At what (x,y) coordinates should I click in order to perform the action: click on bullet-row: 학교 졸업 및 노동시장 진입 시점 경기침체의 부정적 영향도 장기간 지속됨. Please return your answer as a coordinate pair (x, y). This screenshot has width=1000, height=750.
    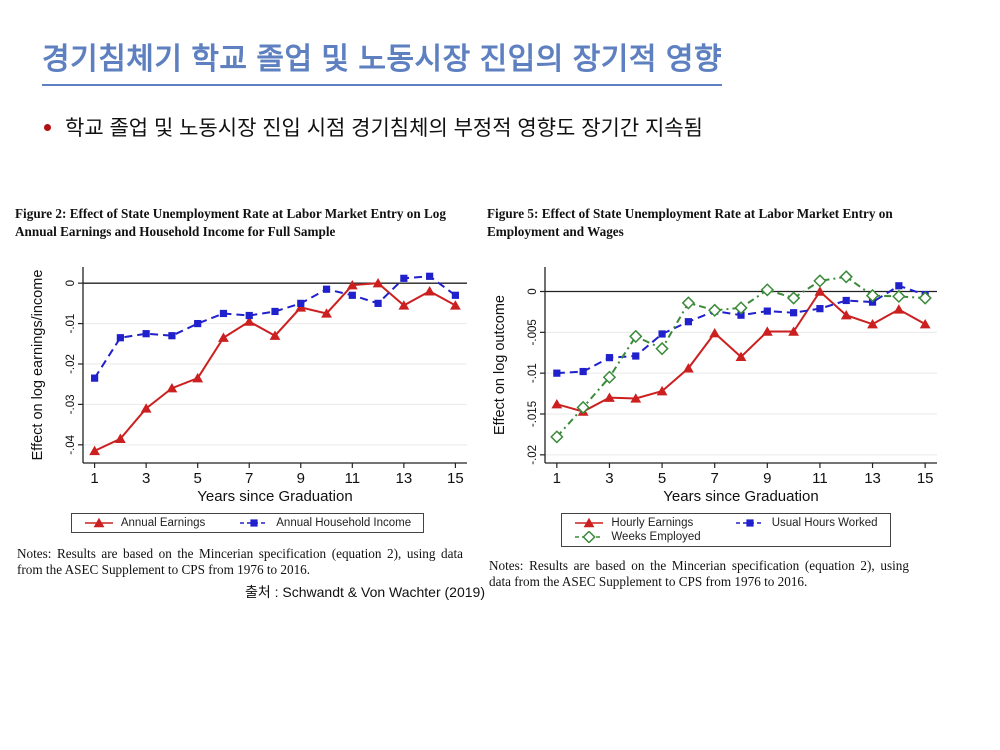
    Looking at the image, I should click on (373, 127).